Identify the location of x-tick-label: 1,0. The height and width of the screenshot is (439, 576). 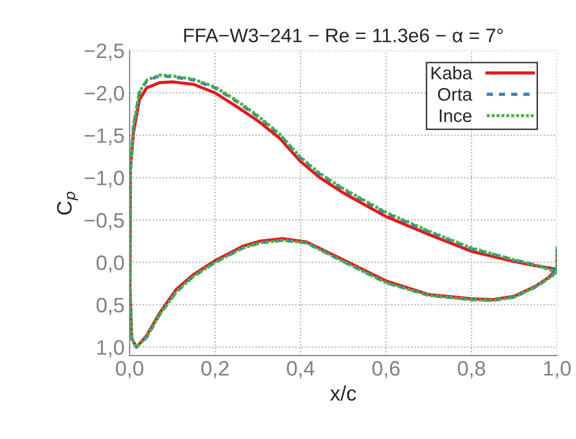
(557, 369).